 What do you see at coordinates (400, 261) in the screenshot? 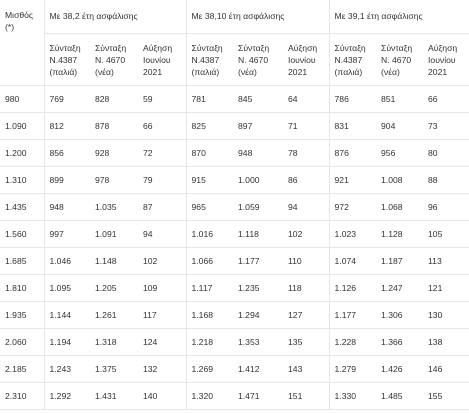
I see `value-cell: 1.187` at bounding box center [400, 261].